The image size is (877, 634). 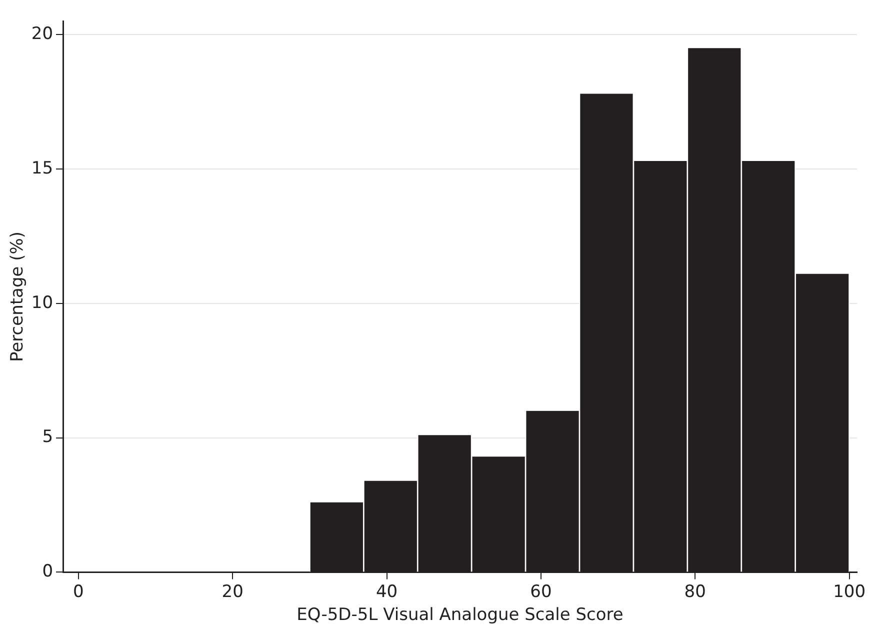 I want to click on y-tick-label: 0, so click(x=48, y=572).